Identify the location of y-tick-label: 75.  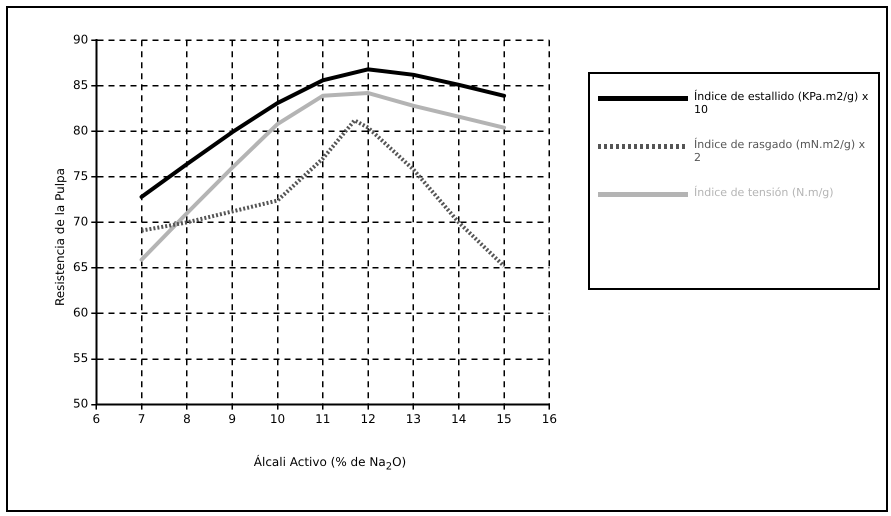
(80, 175).